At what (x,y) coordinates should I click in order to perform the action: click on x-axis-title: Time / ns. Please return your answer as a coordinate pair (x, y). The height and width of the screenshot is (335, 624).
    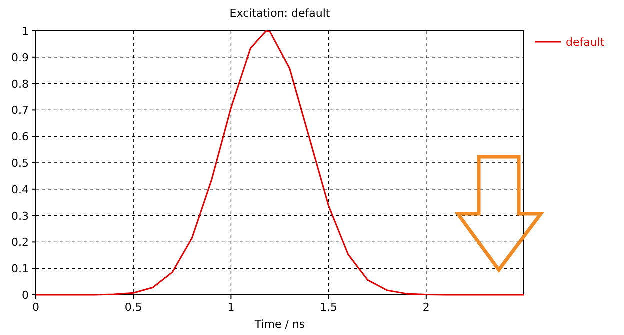
    Looking at the image, I should click on (280, 324).